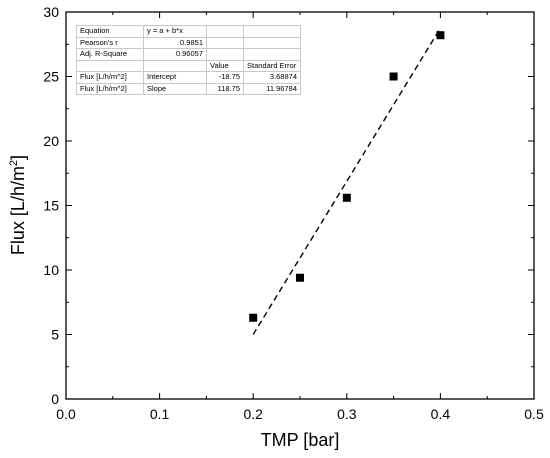  Describe the element at coordinates (55, 399) in the screenshot. I see `y-tick-label: 0` at that location.